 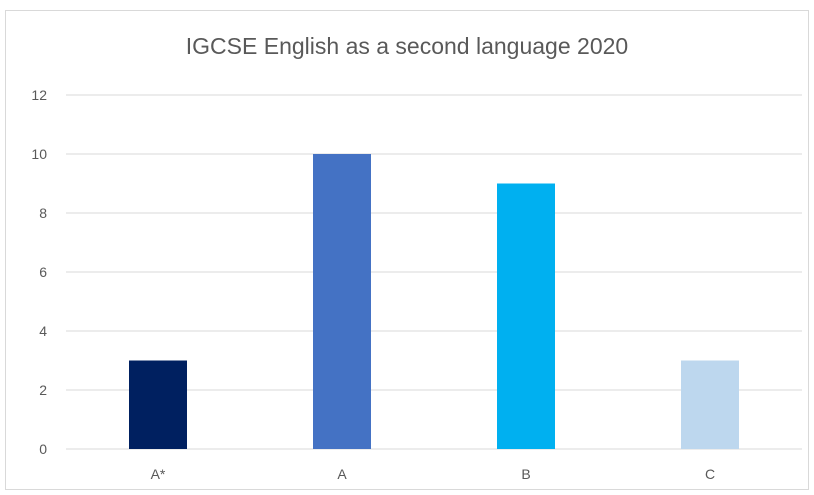 I want to click on x-tick-label-C: C, so click(x=710, y=474).